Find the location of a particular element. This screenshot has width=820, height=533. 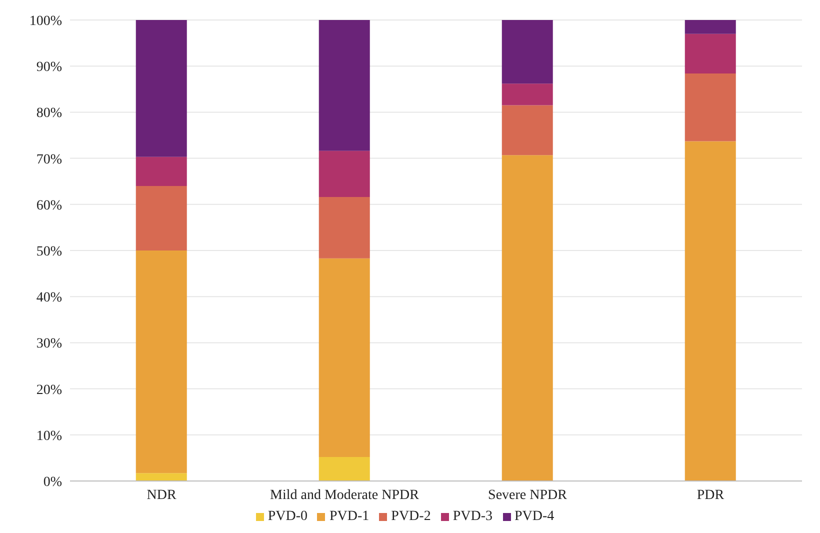

x-tick-label: Severe NPDR is located at coordinates (528, 495).